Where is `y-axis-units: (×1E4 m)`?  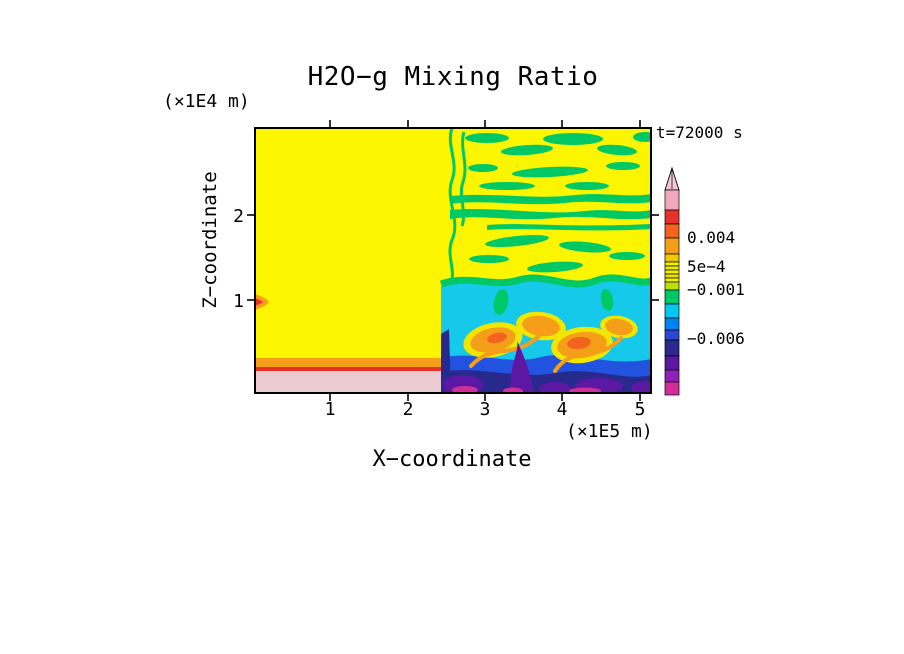
y-axis-units: (×1E4 m) is located at coordinates (206, 101).